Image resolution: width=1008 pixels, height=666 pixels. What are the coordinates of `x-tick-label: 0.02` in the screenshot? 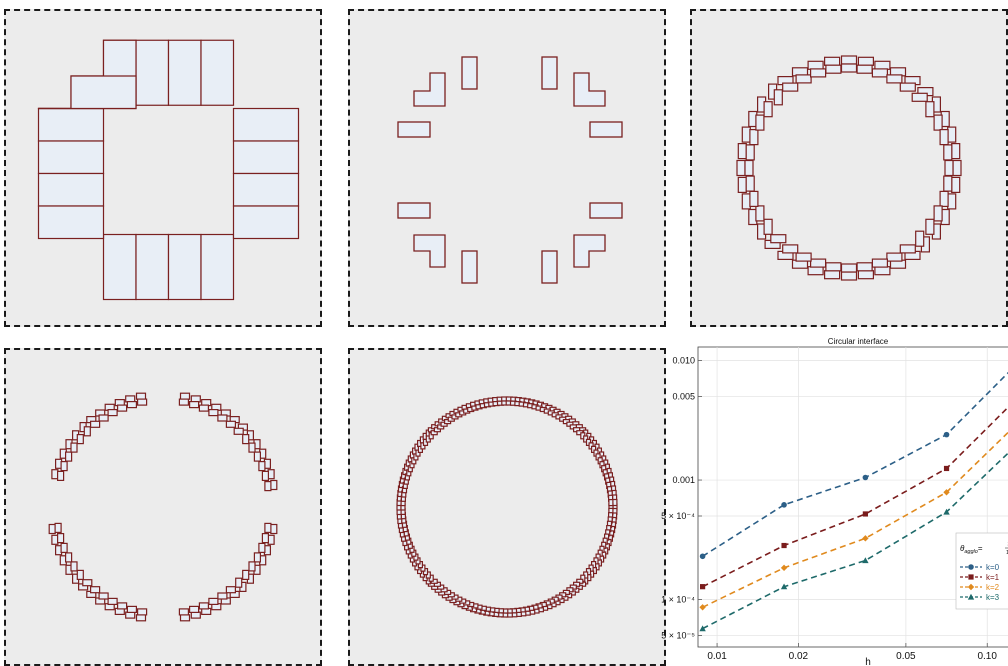 It's located at (799, 656).